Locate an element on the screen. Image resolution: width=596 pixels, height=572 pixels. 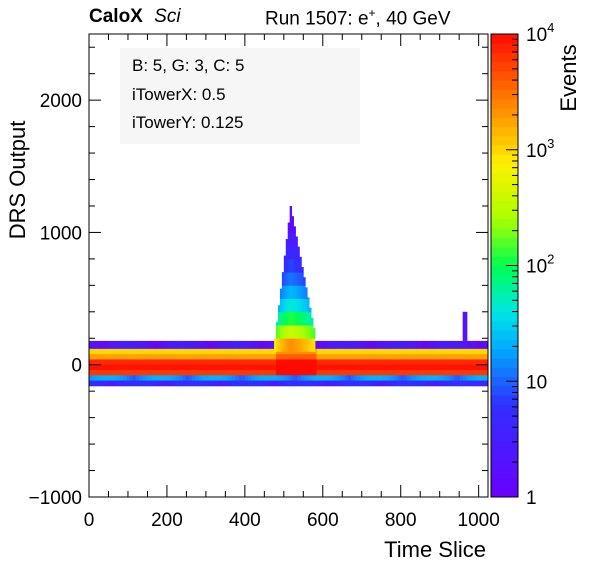
info-line-2: iTowerX: 0.5 is located at coordinates (179, 94).